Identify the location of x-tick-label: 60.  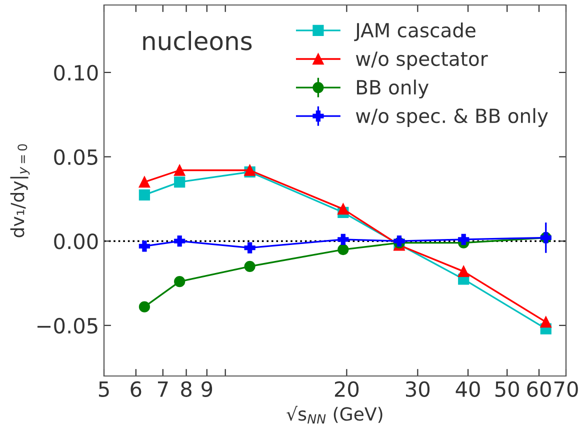
(539, 389).